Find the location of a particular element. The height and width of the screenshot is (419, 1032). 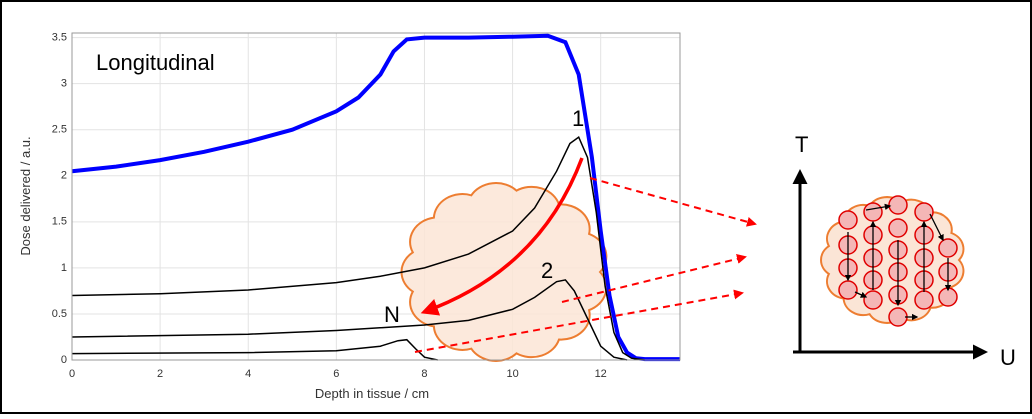

y-tick-label: 1.5 is located at coordinates (59, 222).